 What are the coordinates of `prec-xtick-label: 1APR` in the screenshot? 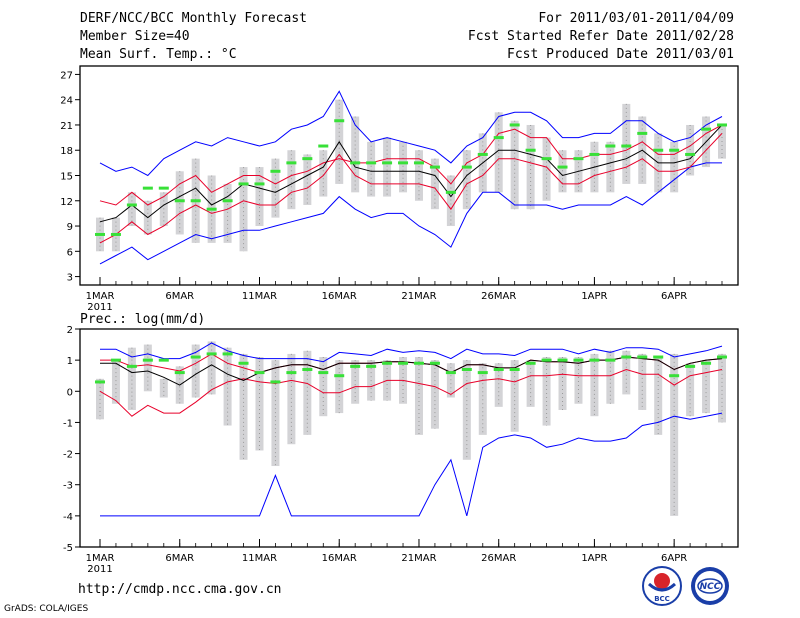 It's located at (594, 558).